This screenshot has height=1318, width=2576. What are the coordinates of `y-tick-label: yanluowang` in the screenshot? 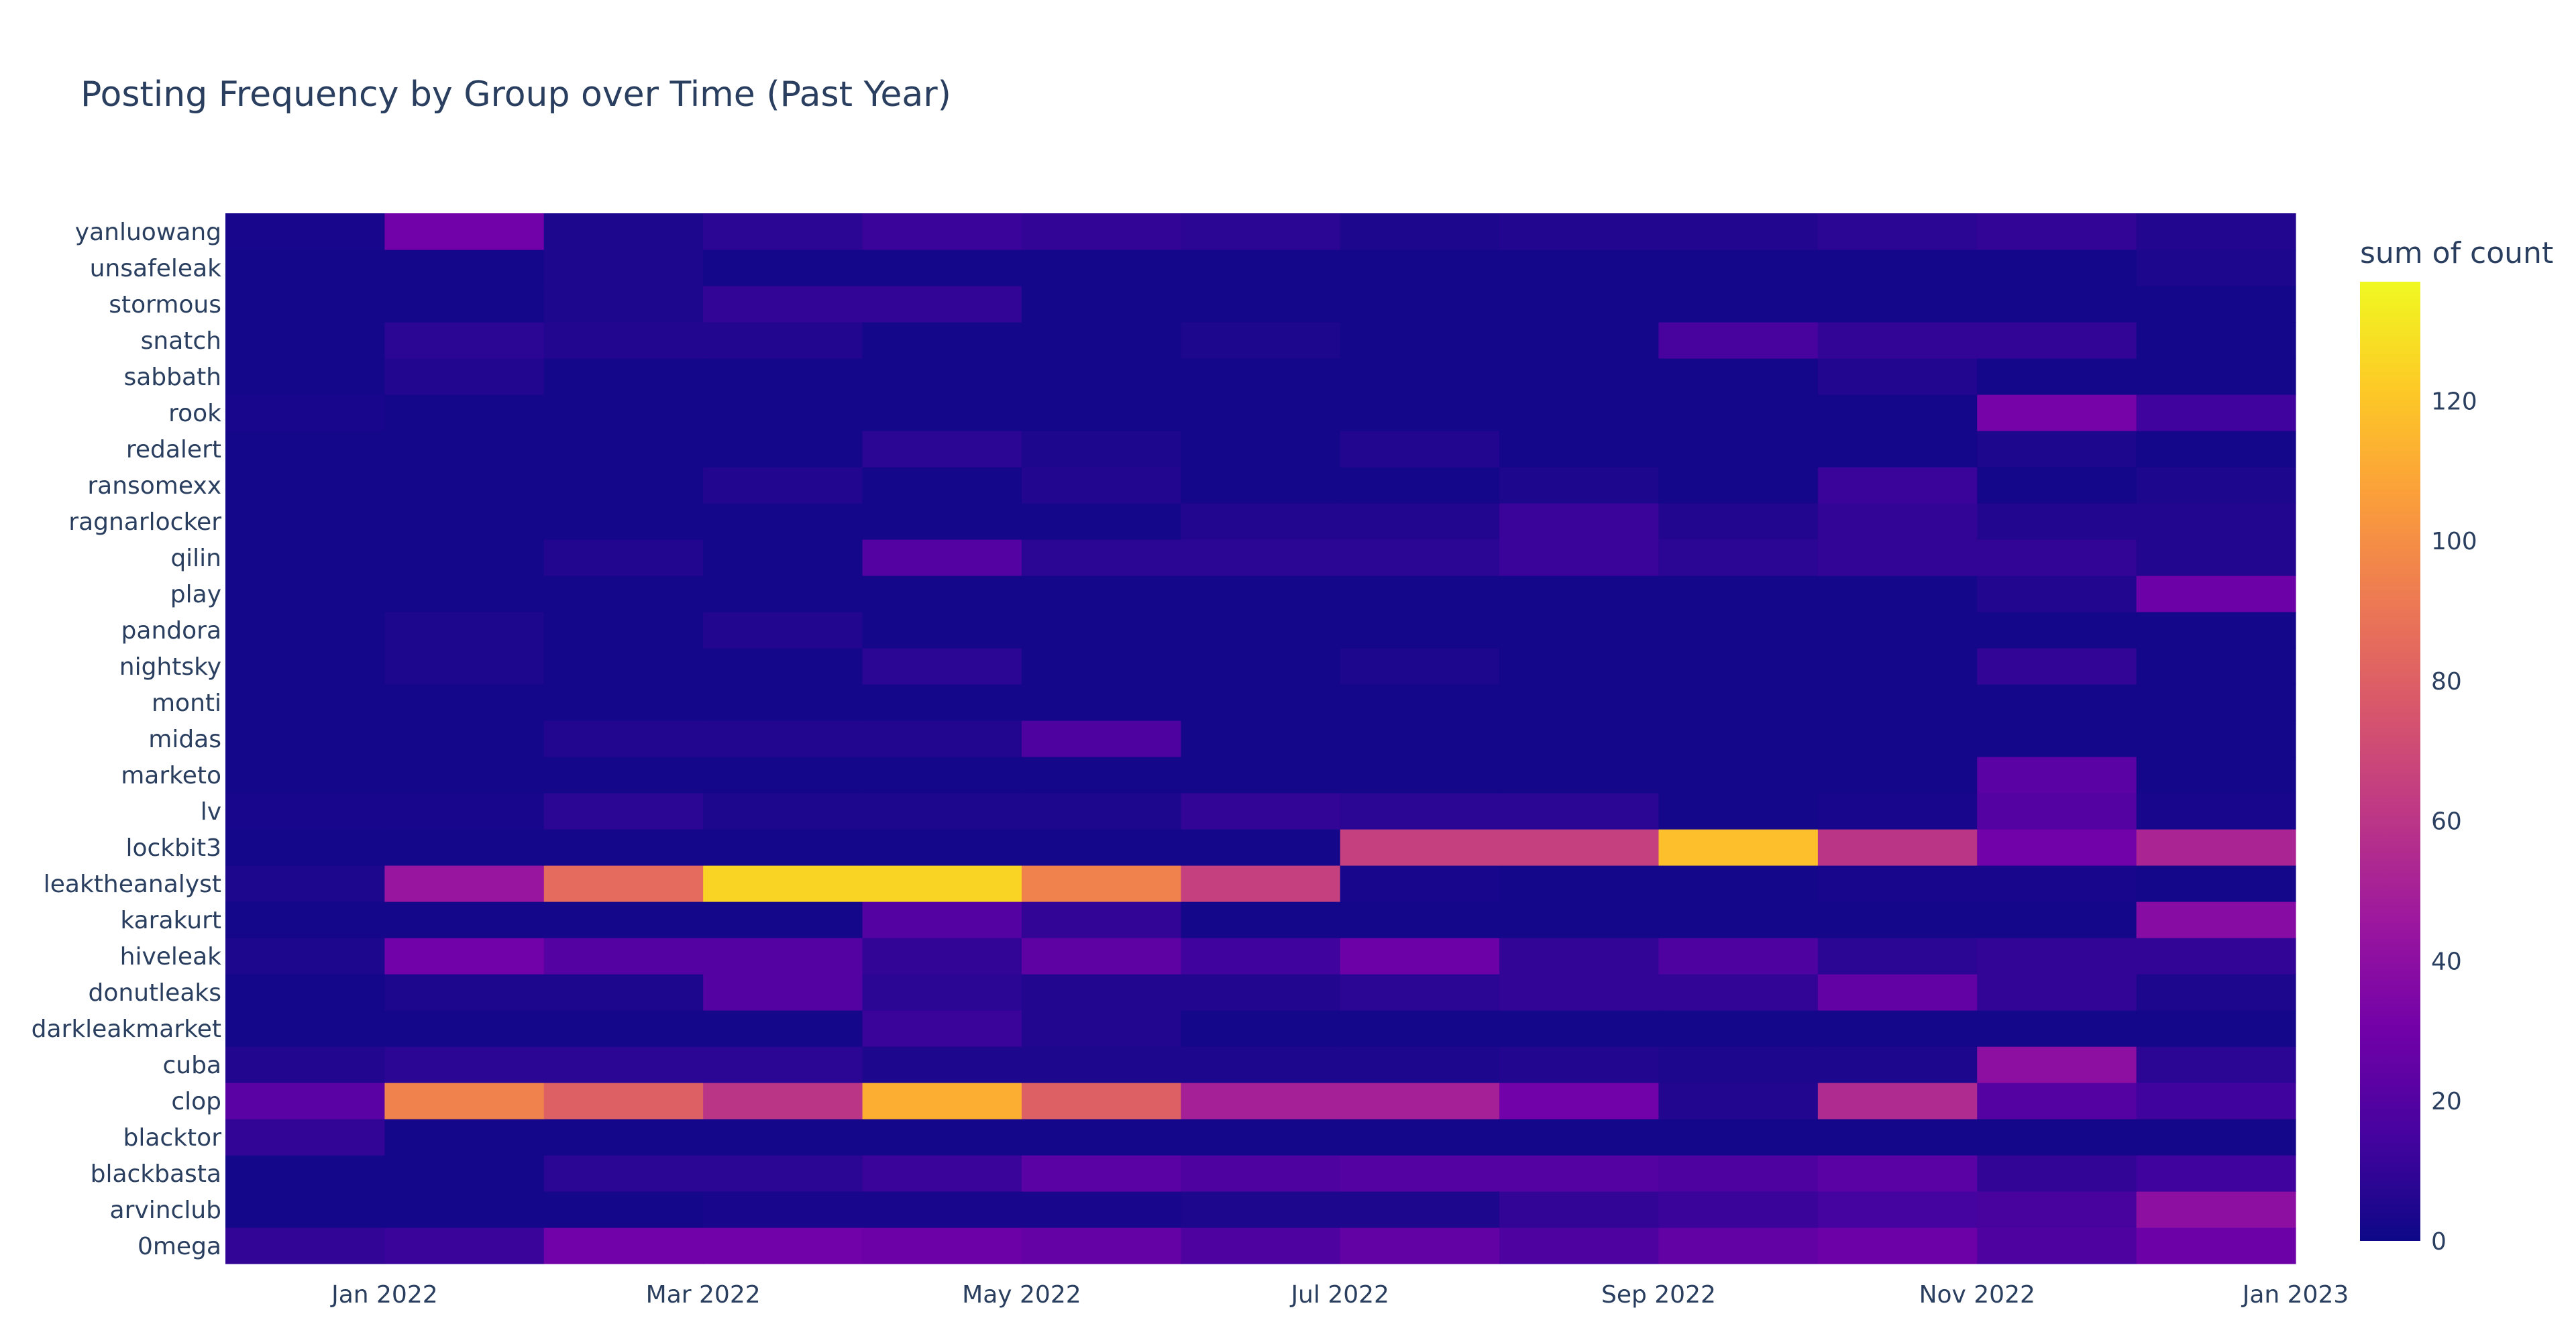 It's located at (148, 232).